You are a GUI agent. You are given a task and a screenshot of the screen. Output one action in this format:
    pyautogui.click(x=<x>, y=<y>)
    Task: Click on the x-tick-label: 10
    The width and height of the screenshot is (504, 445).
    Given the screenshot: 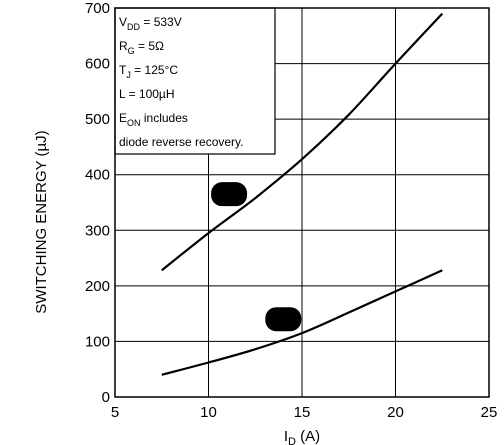 What is the action you would take?
    pyautogui.click(x=208, y=412)
    